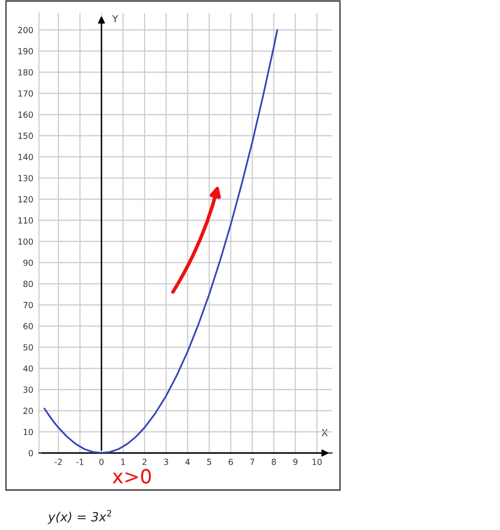 The width and height of the screenshot is (500, 530). Describe the element at coordinates (28, 284) in the screenshot. I see `y-tick-label: 80` at that location.